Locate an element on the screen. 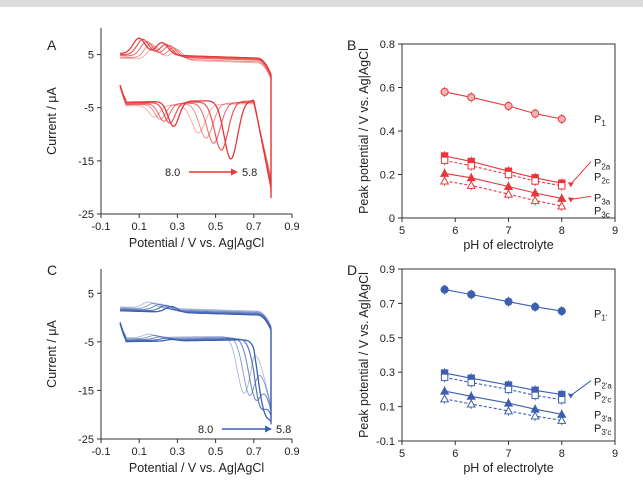  y-tick-label: 0.6 is located at coordinates (387, 89).